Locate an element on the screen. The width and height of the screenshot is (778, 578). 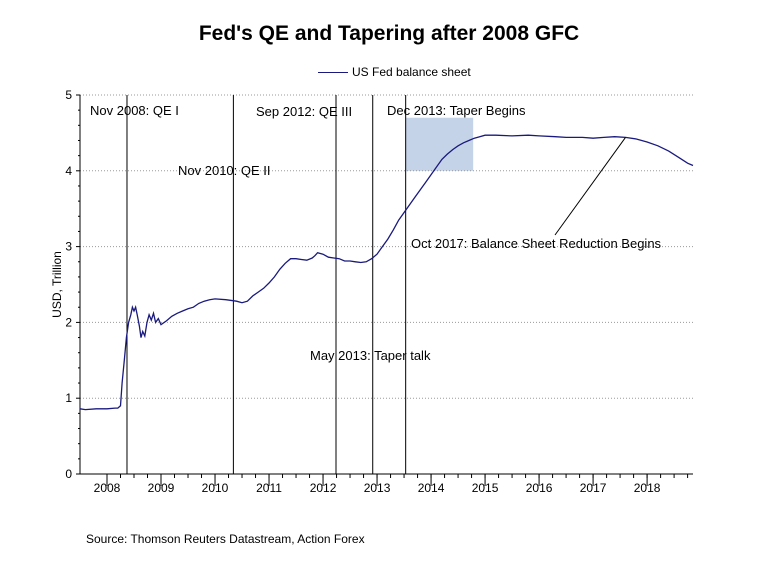
x-tick-label-2008: 2008 is located at coordinates (107, 488).